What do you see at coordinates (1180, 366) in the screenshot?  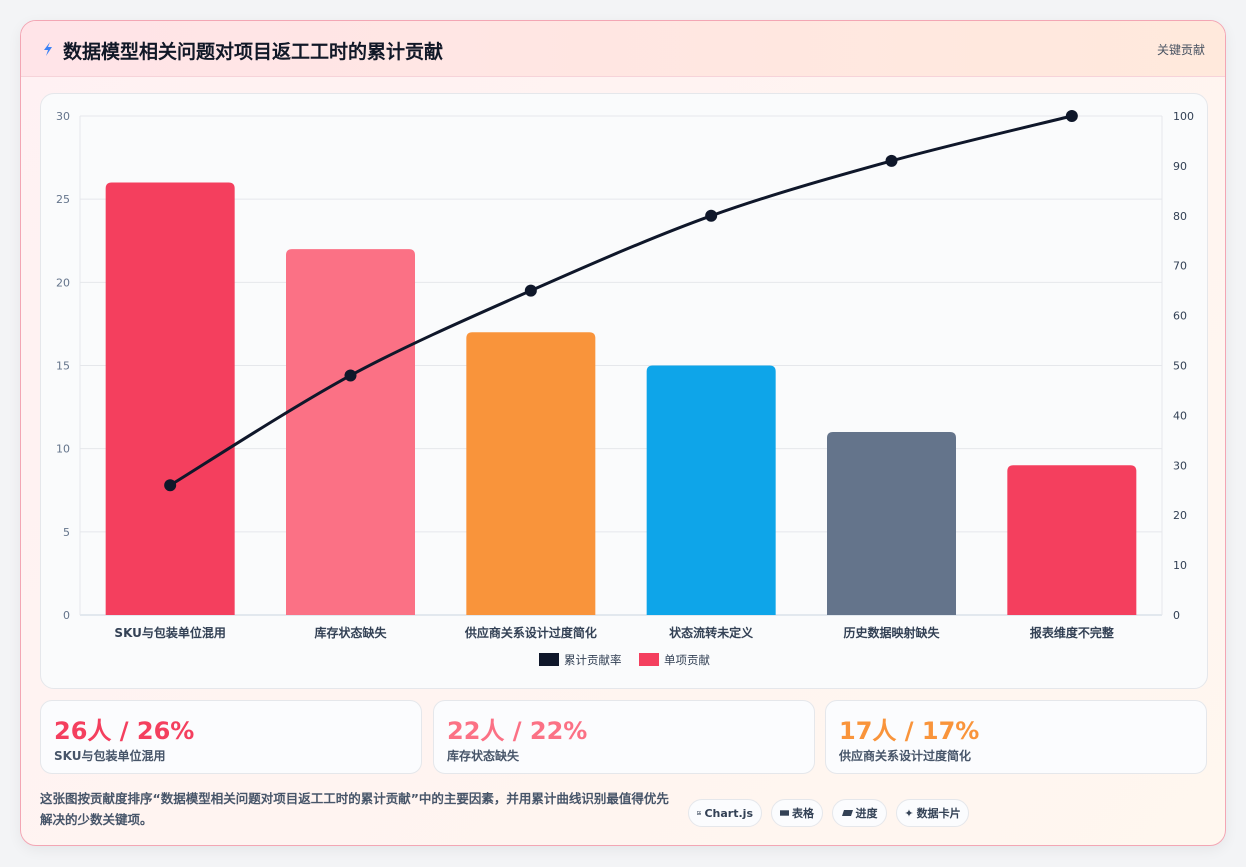 I see `y-right-tick-label: 50` at bounding box center [1180, 366].